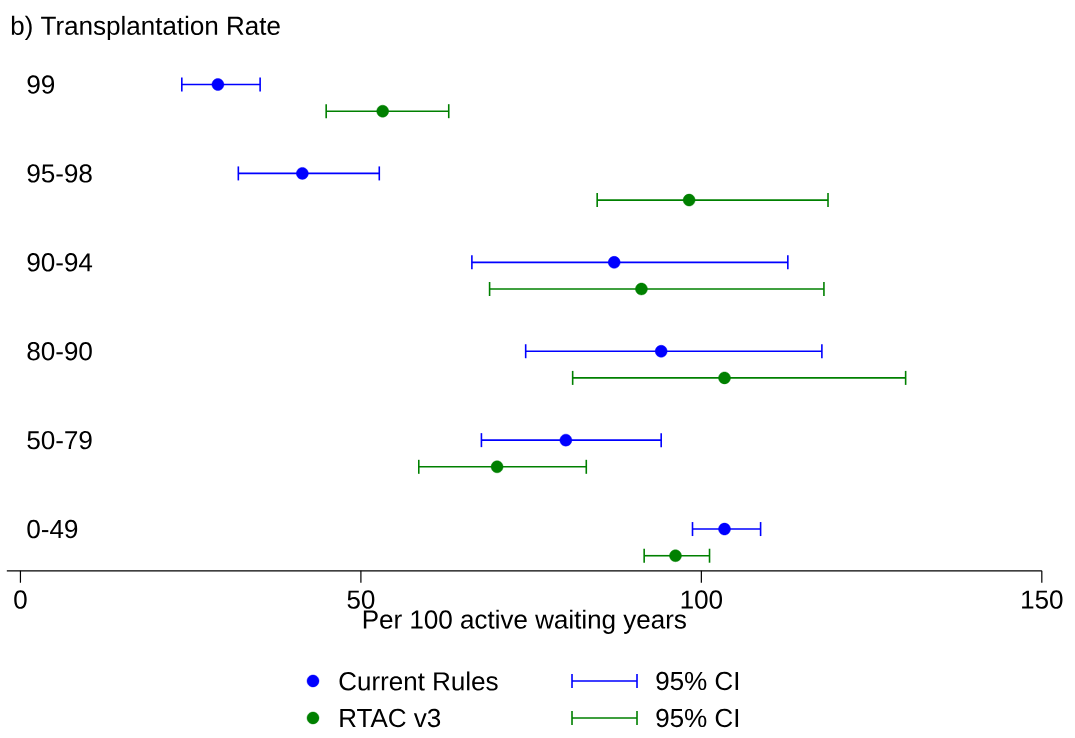 Image resolution: width=1075 pixels, height=738 pixels. What do you see at coordinates (59, 351) in the screenshot?
I see `y-tick-label: 80-90` at bounding box center [59, 351].